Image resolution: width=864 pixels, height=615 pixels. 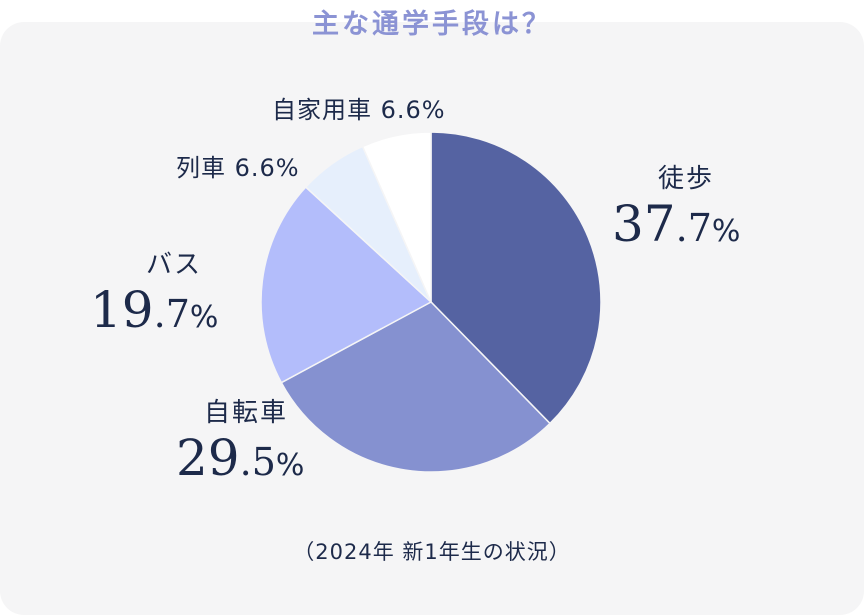 I want to click on label-walk-name: 徒歩, so click(x=686, y=179).